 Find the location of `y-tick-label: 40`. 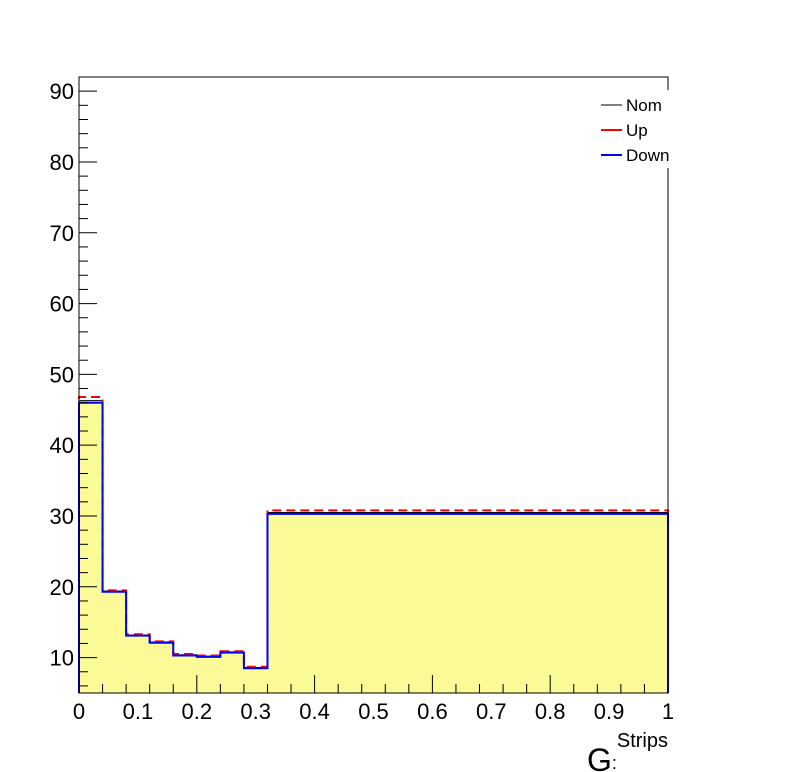

y-tick-label: 40 is located at coordinates (62, 445).